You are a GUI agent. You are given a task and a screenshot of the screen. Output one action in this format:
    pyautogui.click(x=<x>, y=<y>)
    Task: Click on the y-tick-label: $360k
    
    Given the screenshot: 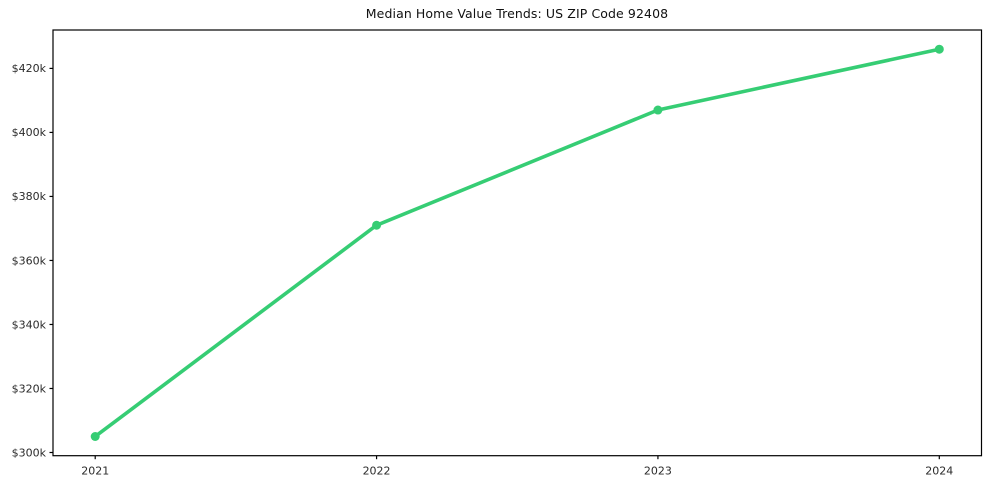 What is the action you would take?
    pyautogui.click(x=29, y=260)
    